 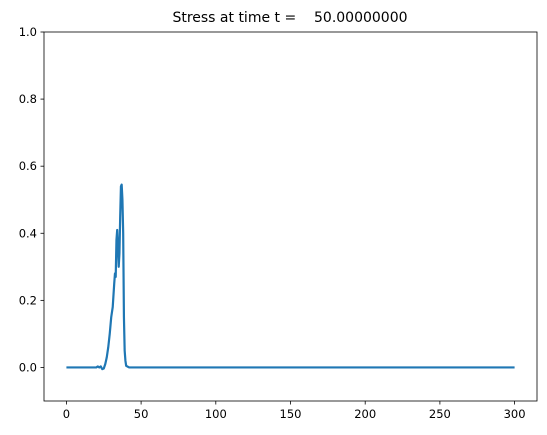 I want to click on x-tick-label: 150, so click(x=291, y=414).